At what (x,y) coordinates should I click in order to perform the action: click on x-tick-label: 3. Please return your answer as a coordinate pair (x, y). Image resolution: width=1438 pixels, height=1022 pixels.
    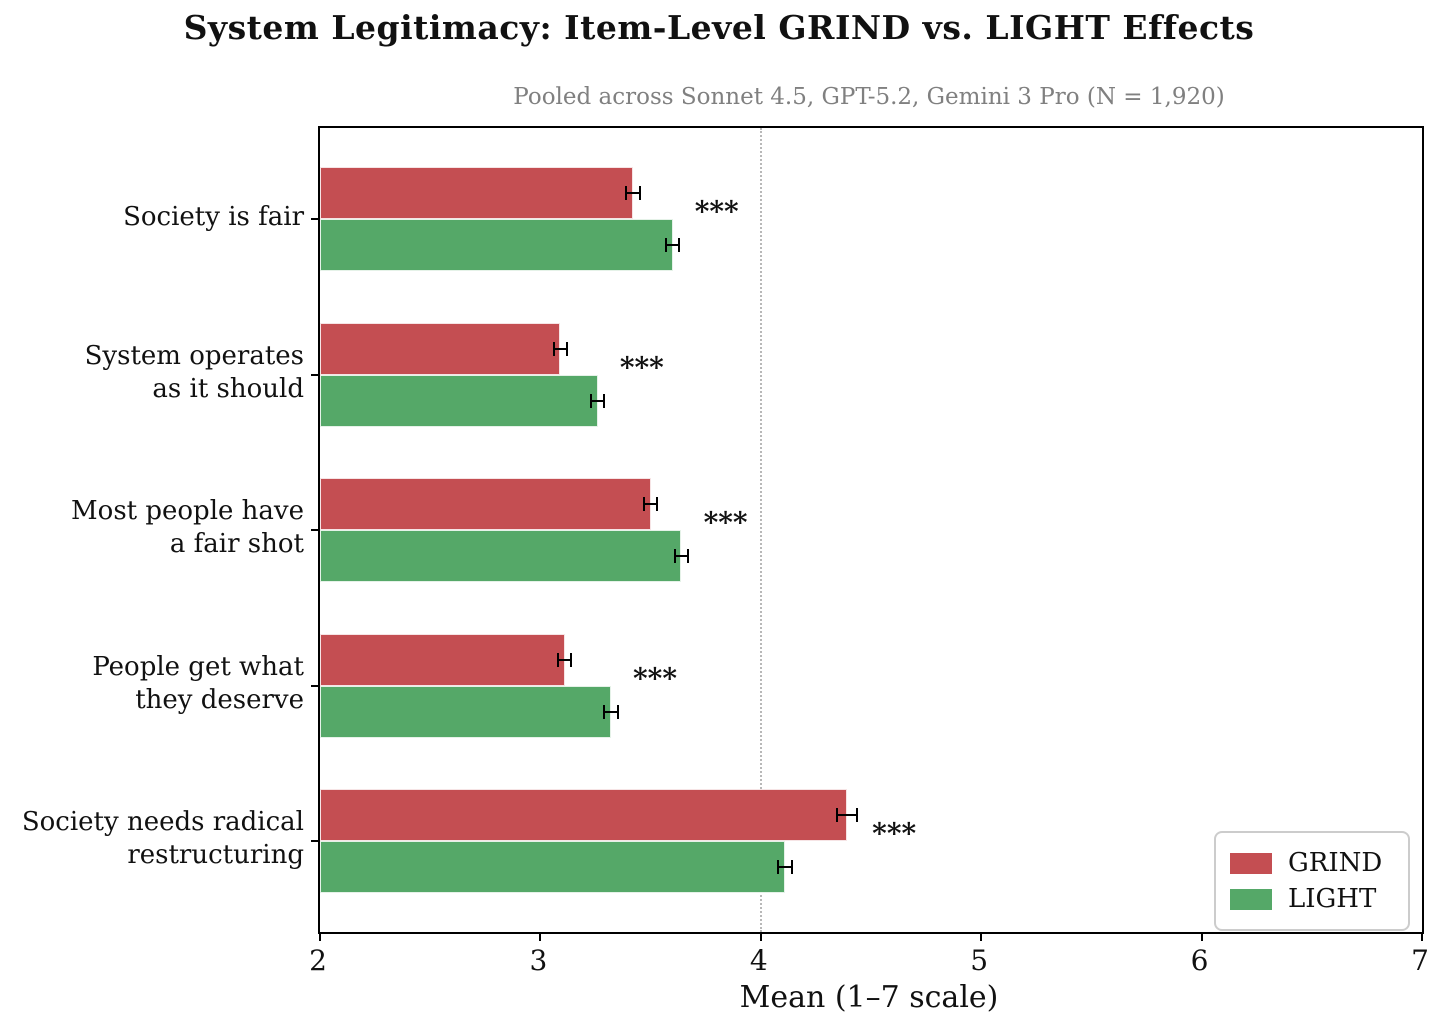
    Looking at the image, I should click on (538, 960).